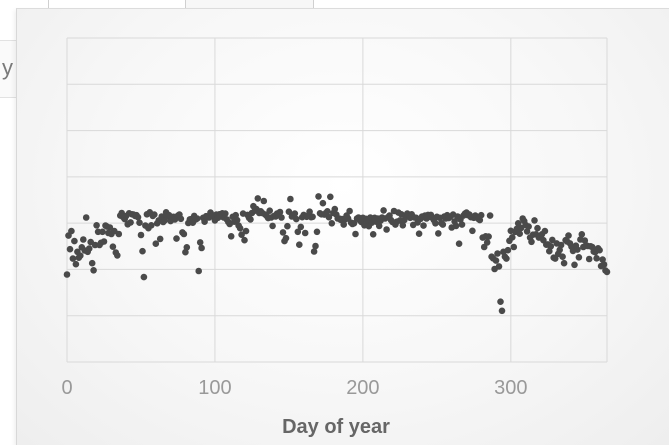 This screenshot has height=445, width=669. What do you see at coordinates (117, 4) in the screenshot?
I see `background-tab` at bounding box center [117, 4].